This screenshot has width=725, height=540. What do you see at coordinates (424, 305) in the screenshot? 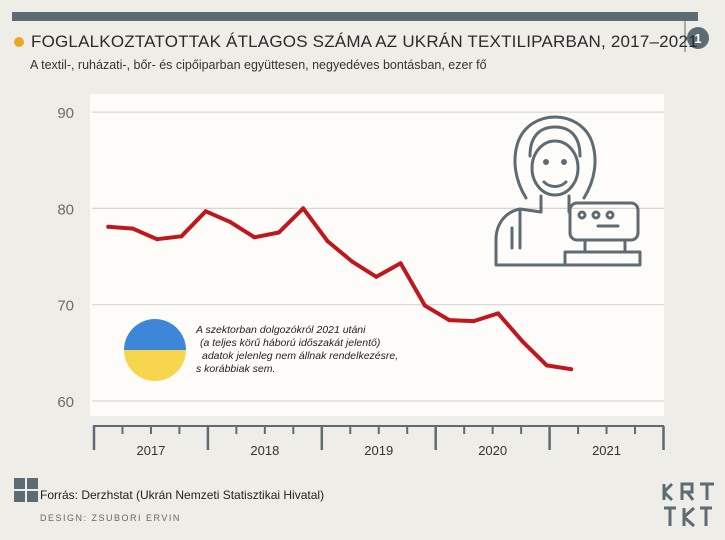
I see `data-point-2020-Q2` at bounding box center [424, 305].